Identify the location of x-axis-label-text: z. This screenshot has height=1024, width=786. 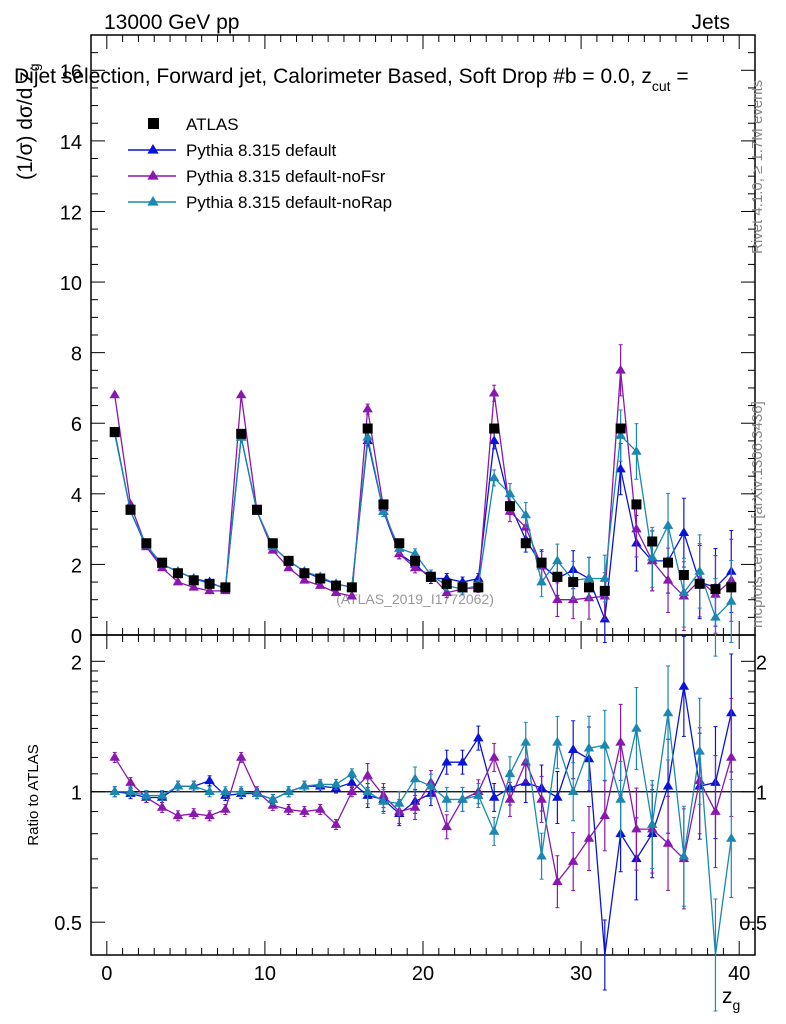
(727, 996).